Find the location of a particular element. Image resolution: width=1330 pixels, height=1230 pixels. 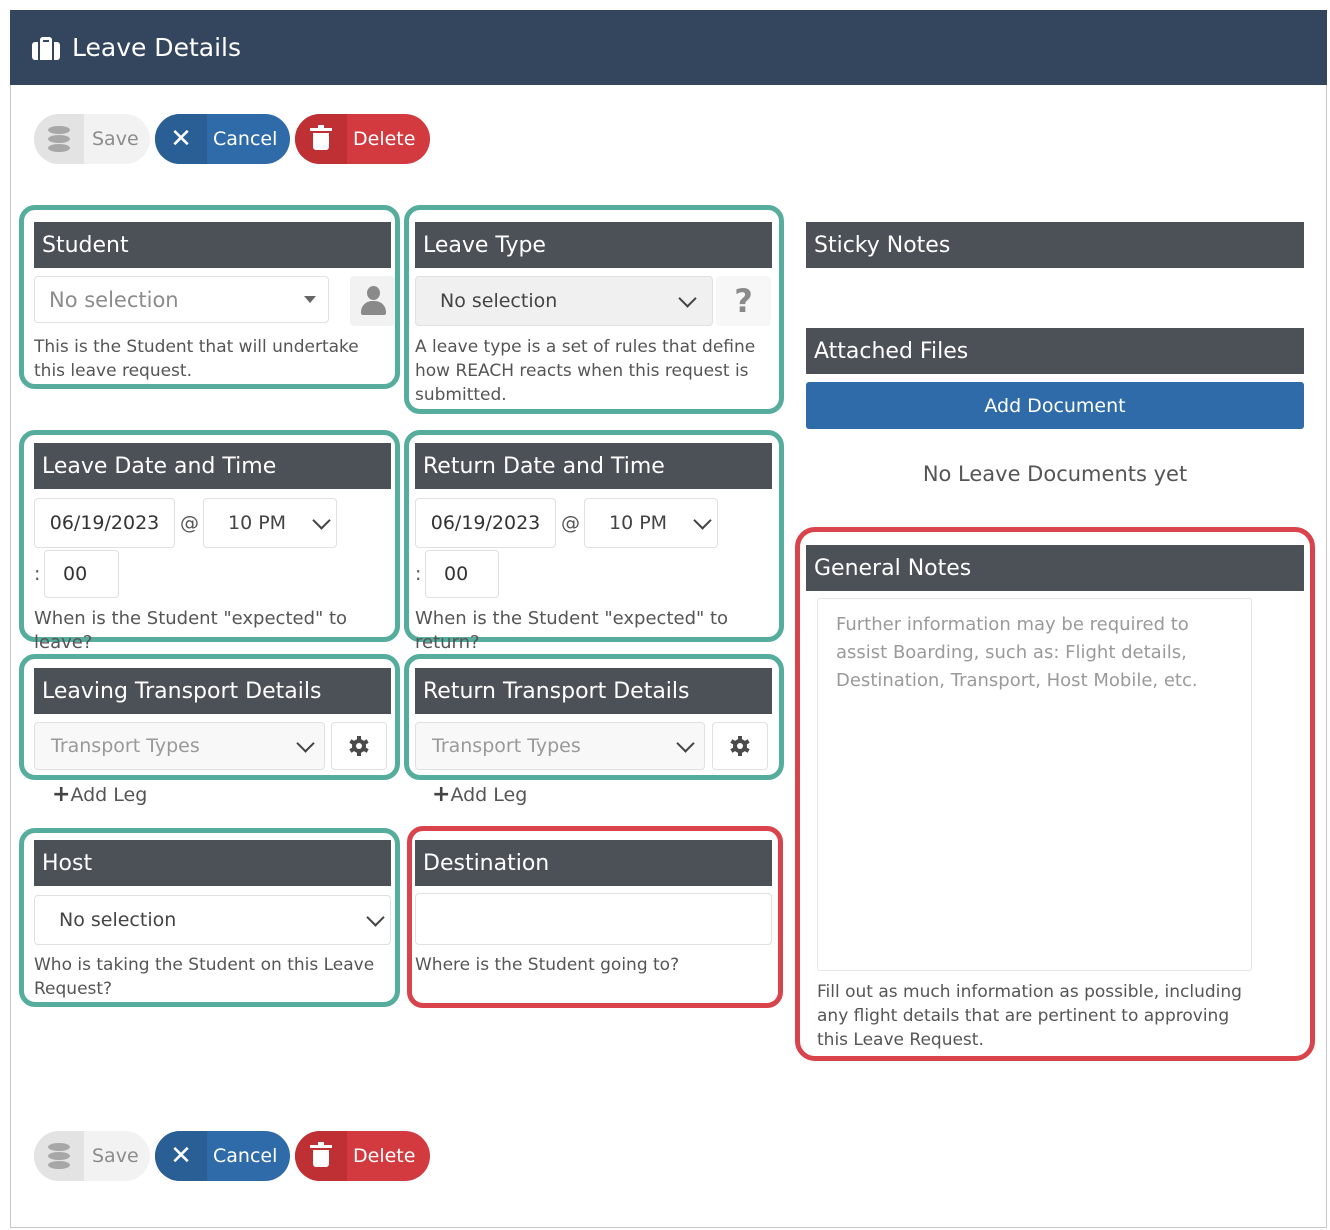

page-header: Leave Details is located at coordinates (668, 47).